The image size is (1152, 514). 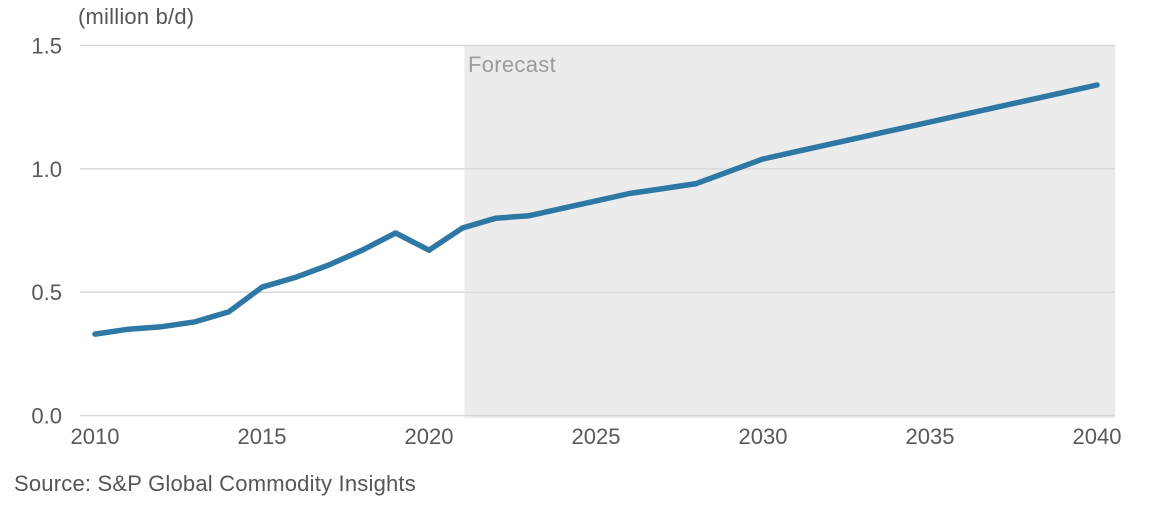 I want to click on source-note: Source: S&P Global Commodity Insights, so click(x=215, y=483).